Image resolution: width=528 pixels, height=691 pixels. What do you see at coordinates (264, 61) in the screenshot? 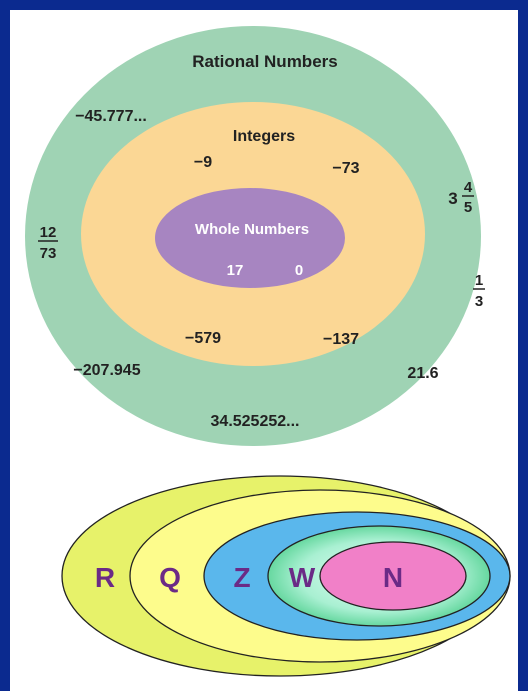
I see `rational-numbers-title: Rational Numbers` at bounding box center [264, 61].